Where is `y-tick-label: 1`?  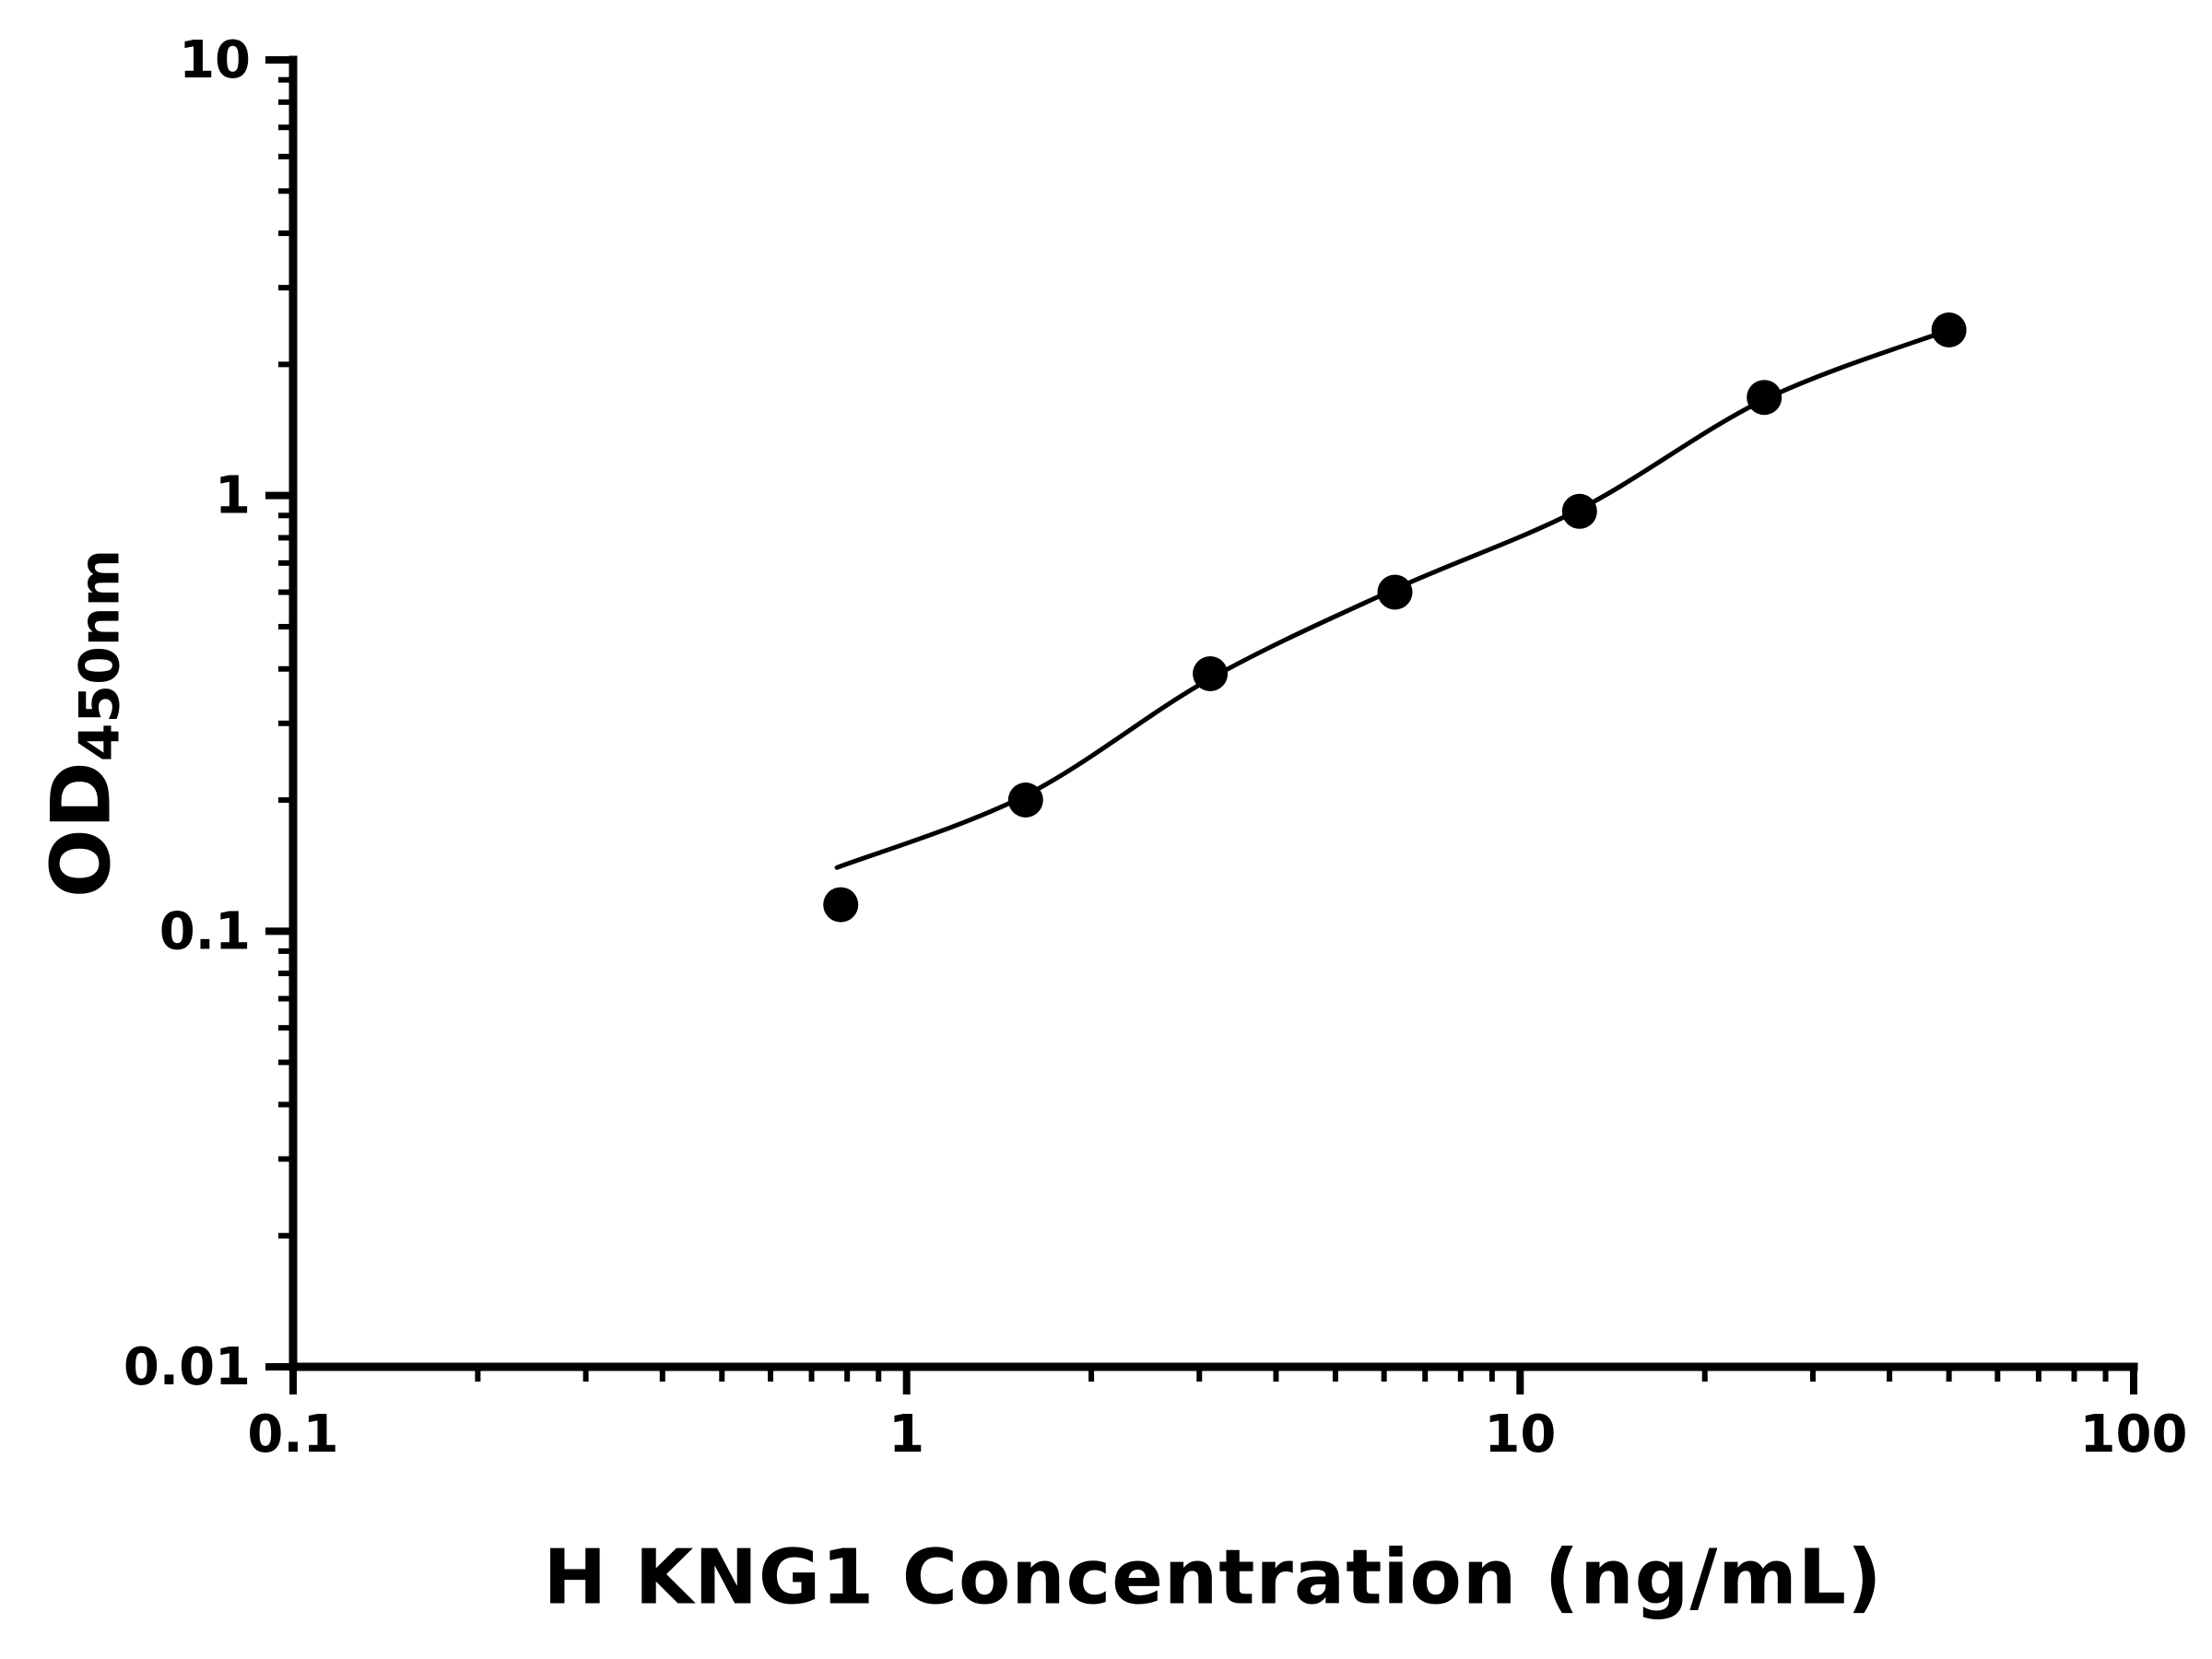 y-tick-label: 1 is located at coordinates (233, 496).